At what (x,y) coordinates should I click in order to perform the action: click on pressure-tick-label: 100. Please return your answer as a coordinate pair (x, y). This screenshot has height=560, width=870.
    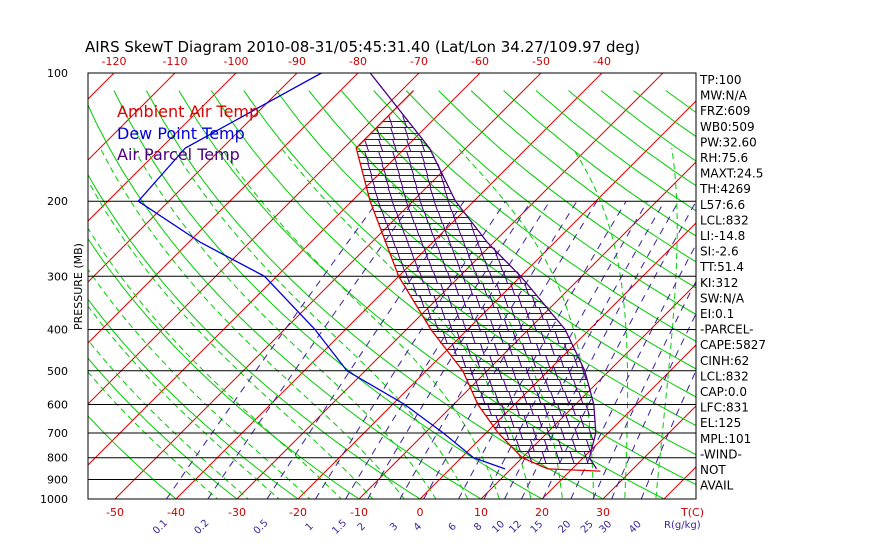
    Looking at the image, I should click on (57, 73).